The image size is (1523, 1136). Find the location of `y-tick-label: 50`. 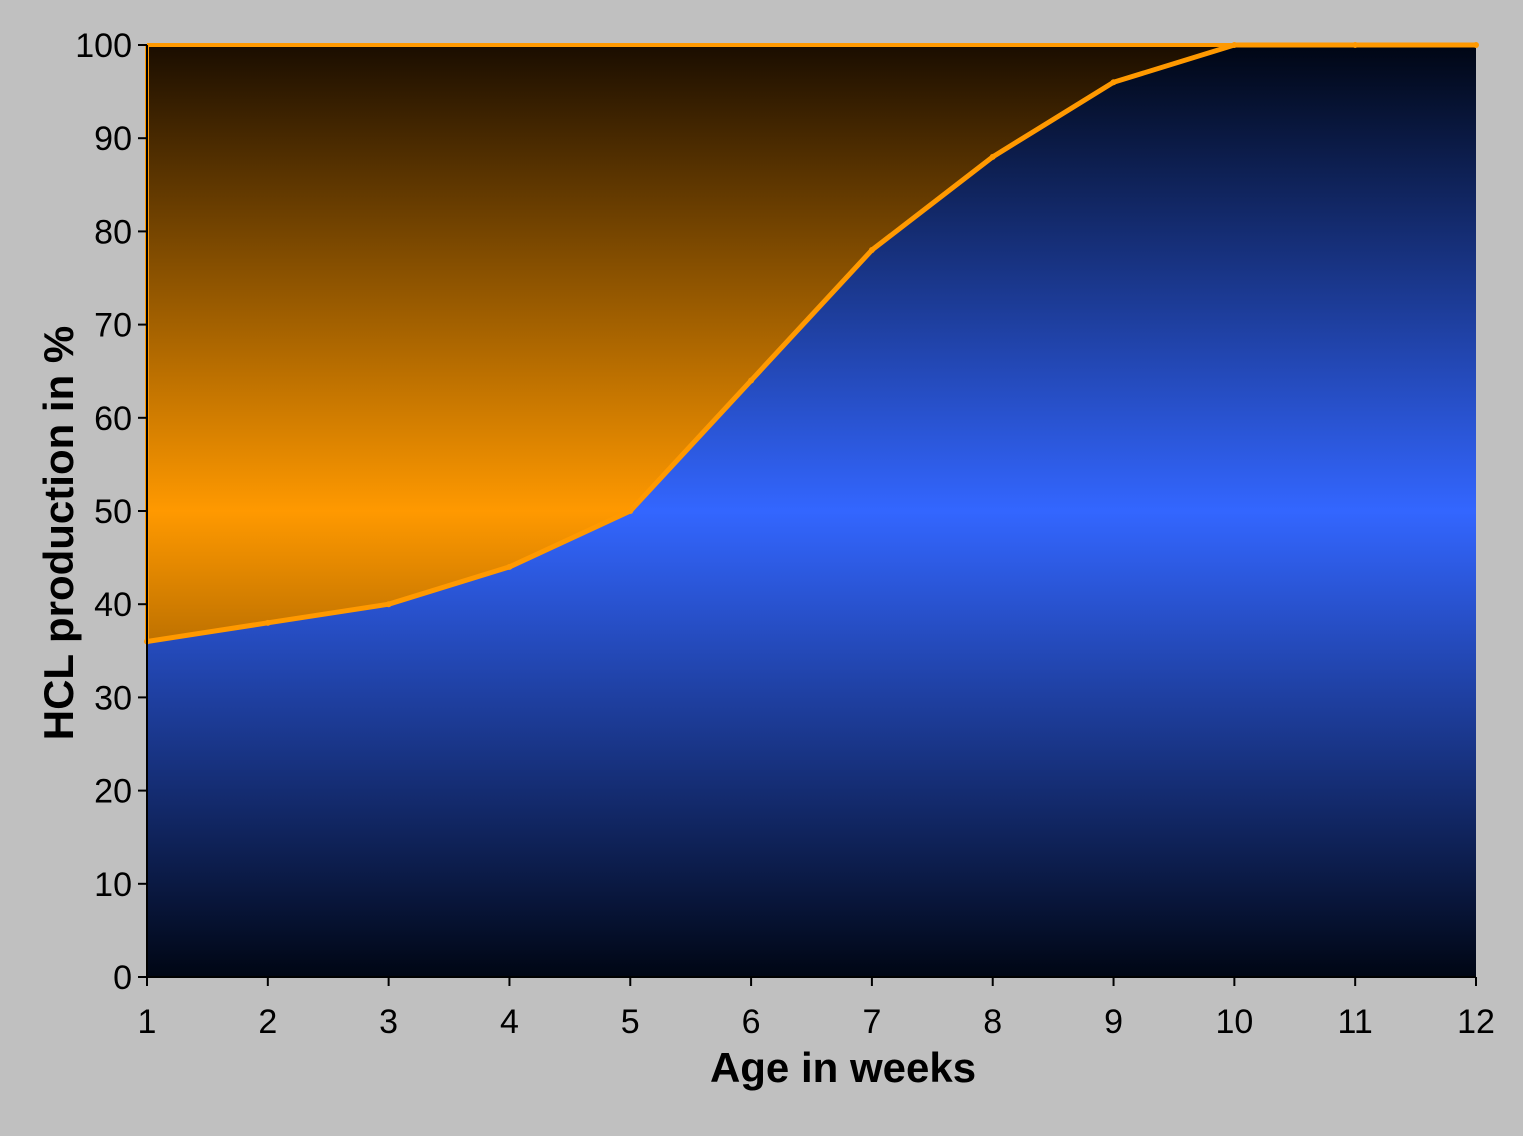

y-tick-label: 50 is located at coordinates (113, 512).